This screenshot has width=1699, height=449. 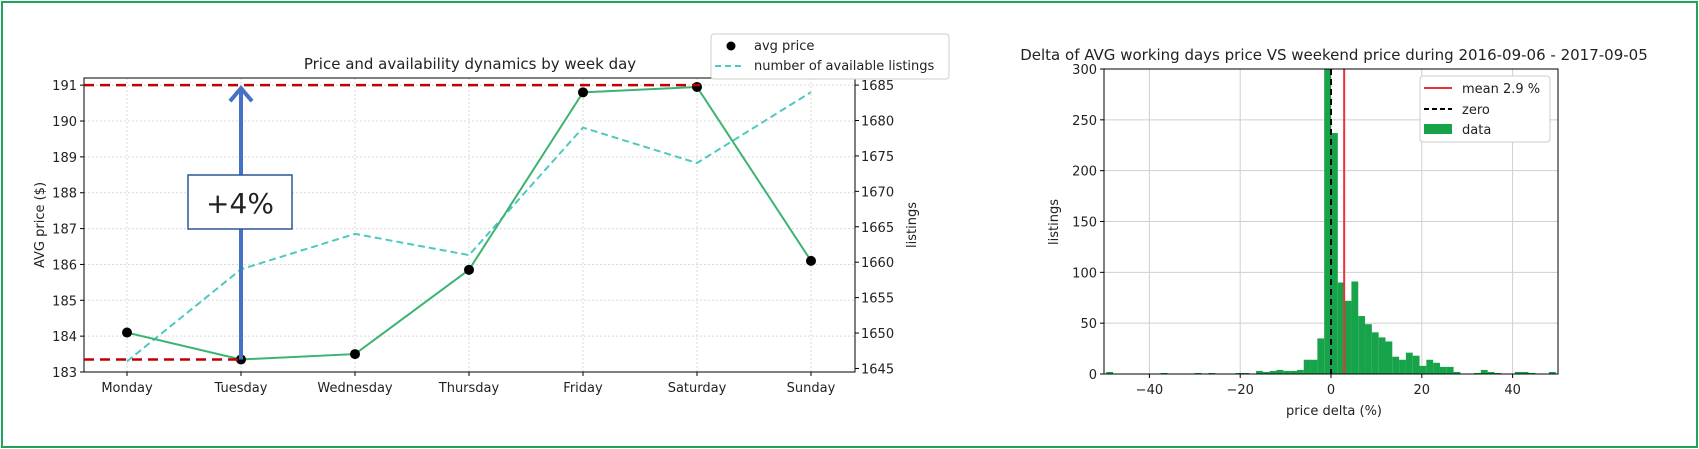 I want to click on y2-tick-label: 1645, so click(x=877, y=369).